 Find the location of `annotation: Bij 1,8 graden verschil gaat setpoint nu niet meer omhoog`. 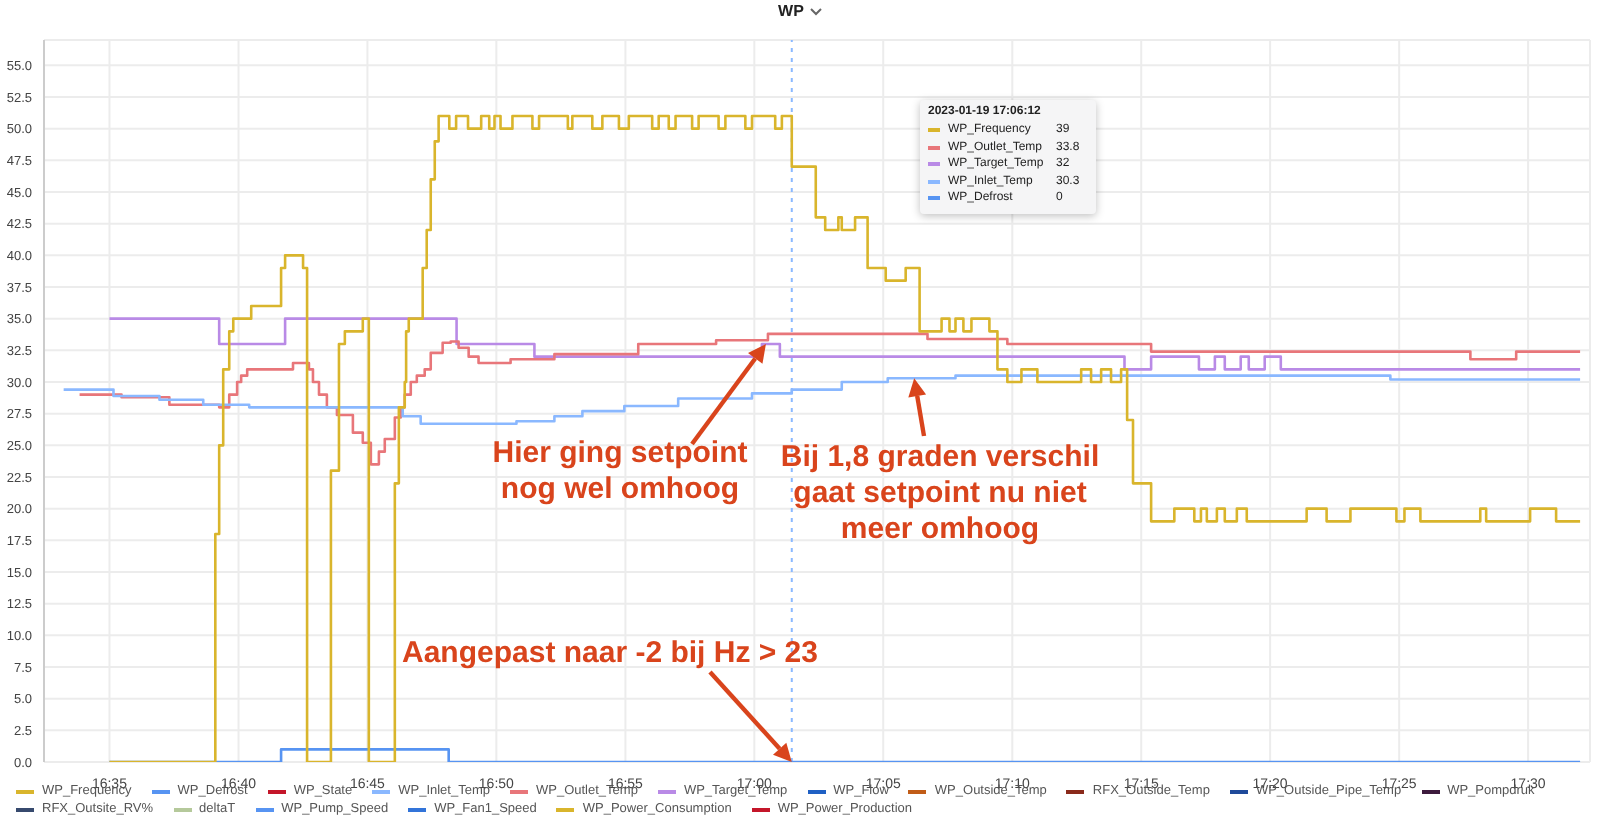

annotation: Bij 1,8 graden verschil gaat setpoint nu niet meer omhoog is located at coordinates (940, 494).